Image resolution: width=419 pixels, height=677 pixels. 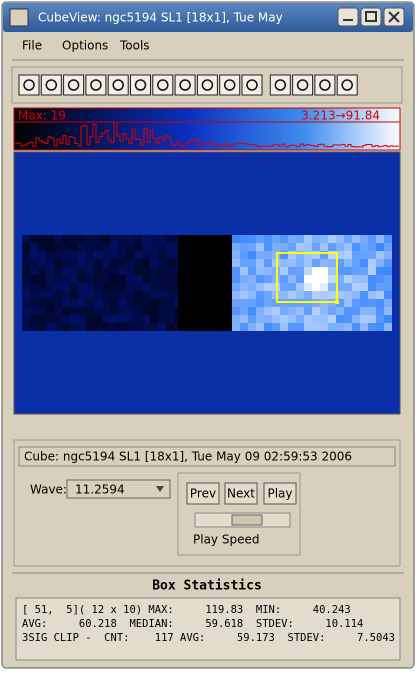 What do you see at coordinates (19, 17) in the screenshot?
I see `window-icon` at bounding box center [19, 17].